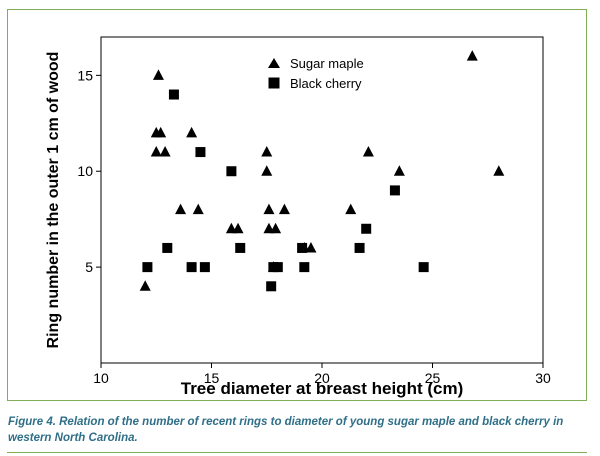 This screenshot has height=456, width=600. What do you see at coordinates (85, 75) in the screenshot?
I see `y-tick-label: 15` at bounding box center [85, 75].